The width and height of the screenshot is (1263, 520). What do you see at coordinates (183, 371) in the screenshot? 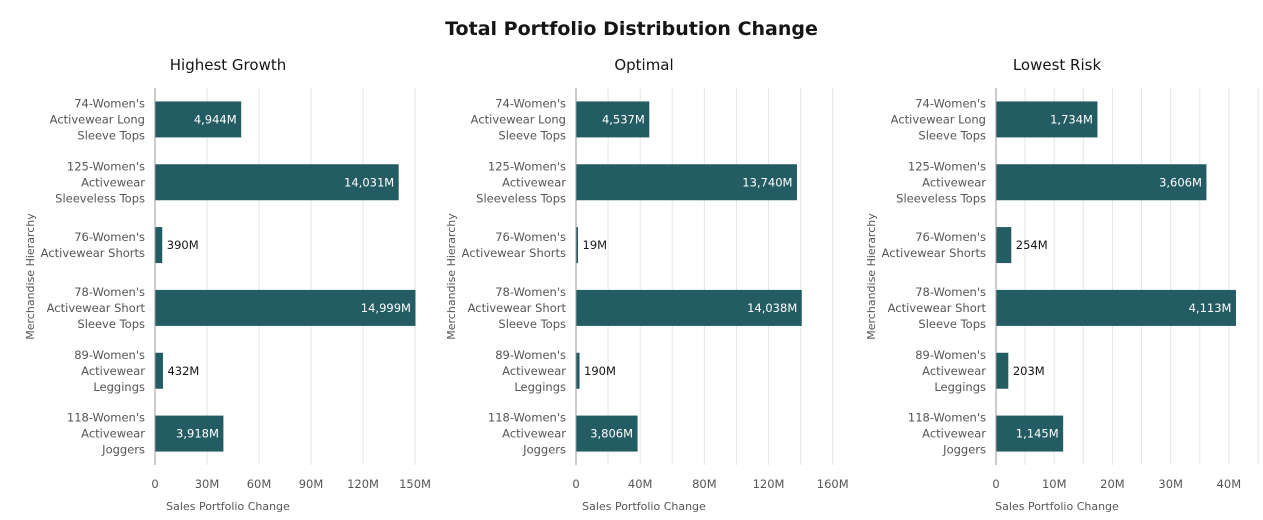
I see `data-label: 432M` at bounding box center [183, 371].